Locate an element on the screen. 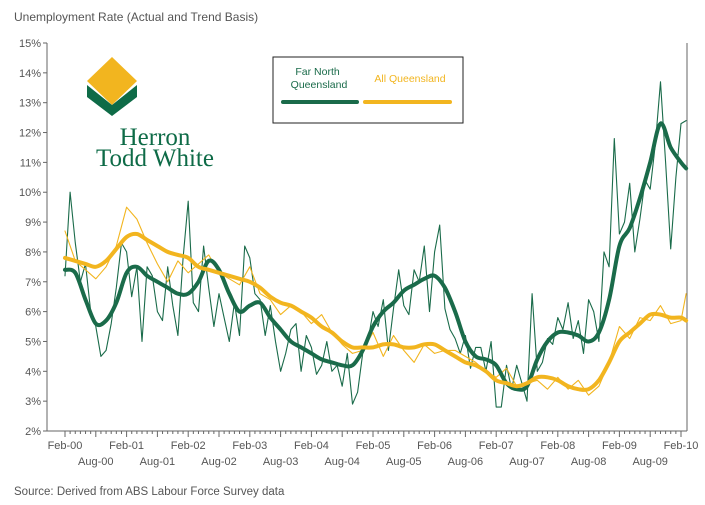 The image size is (705, 505). y-tick-label: 6% is located at coordinates (33, 313).